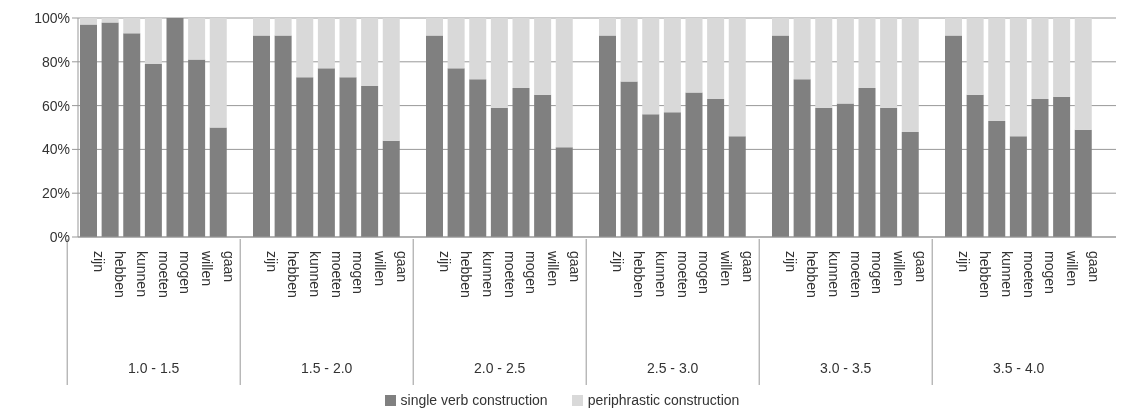 This screenshot has width=1126, height=417. Describe the element at coordinates (55, 193) in the screenshot. I see `y-tick-label: 20%` at that location.